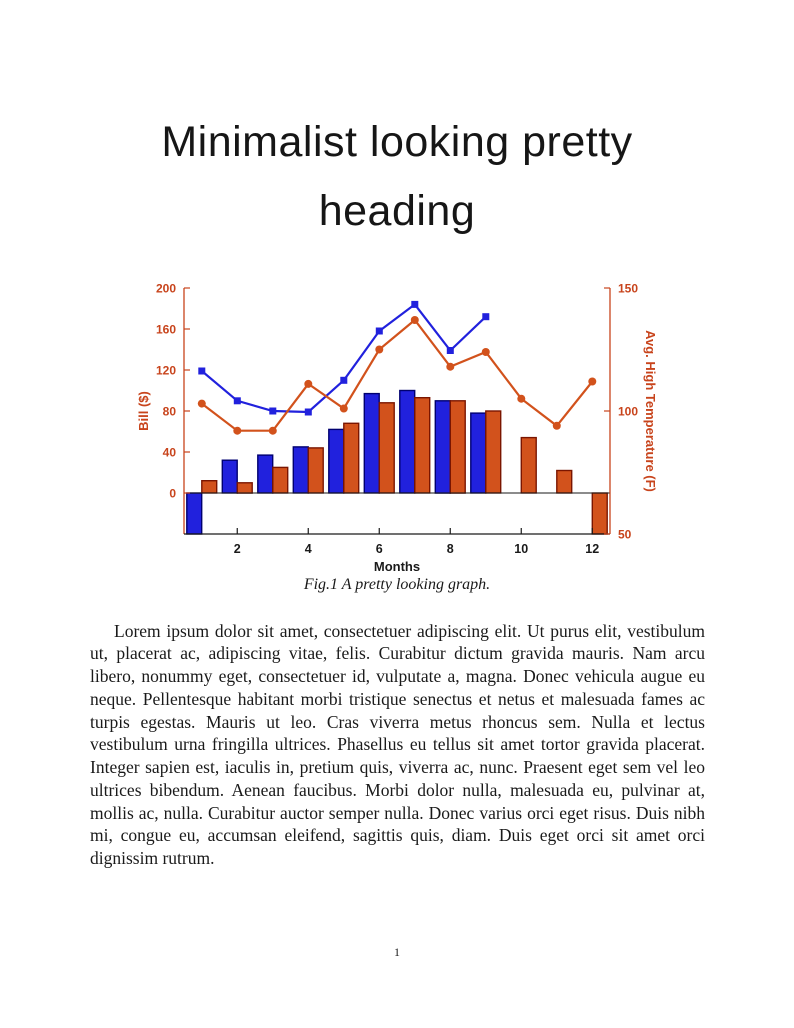  I want to click on page-title: Minimalist looking pretty heading, so click(397, 177).